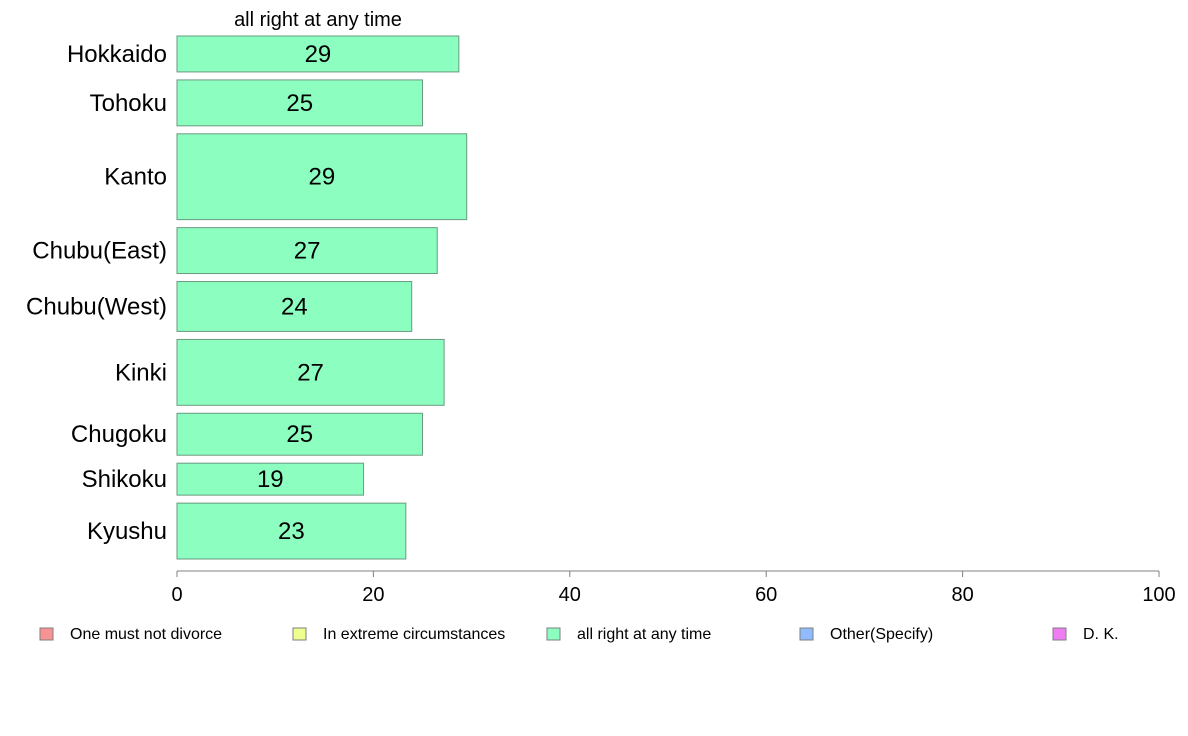 The height and width of the screenshot is (736, 1188). Describe the element at coordinates (176, 595) in the screenshot. I see `x-tick-label: 0` at that location.